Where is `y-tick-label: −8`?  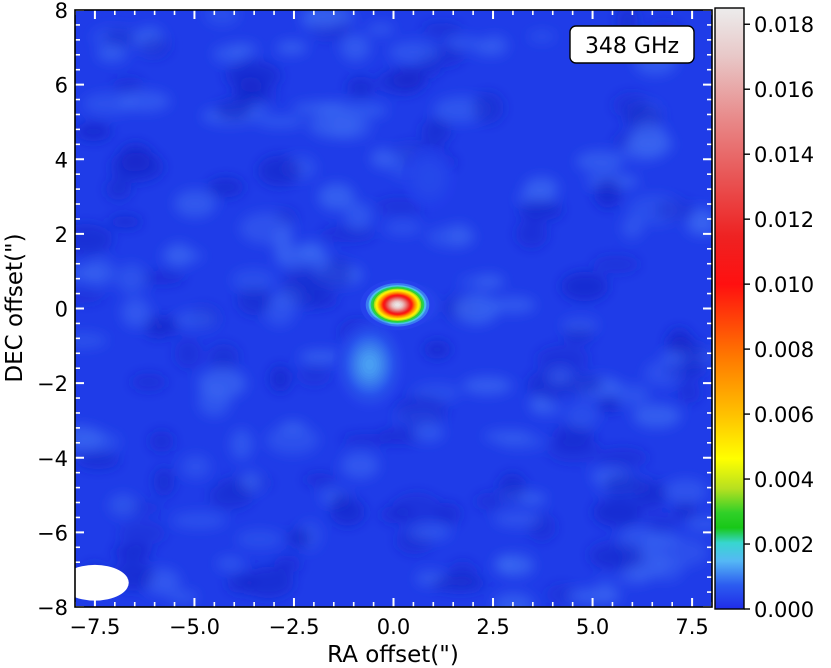
y-tick-label: −8 is located at coordinates (52, 608).